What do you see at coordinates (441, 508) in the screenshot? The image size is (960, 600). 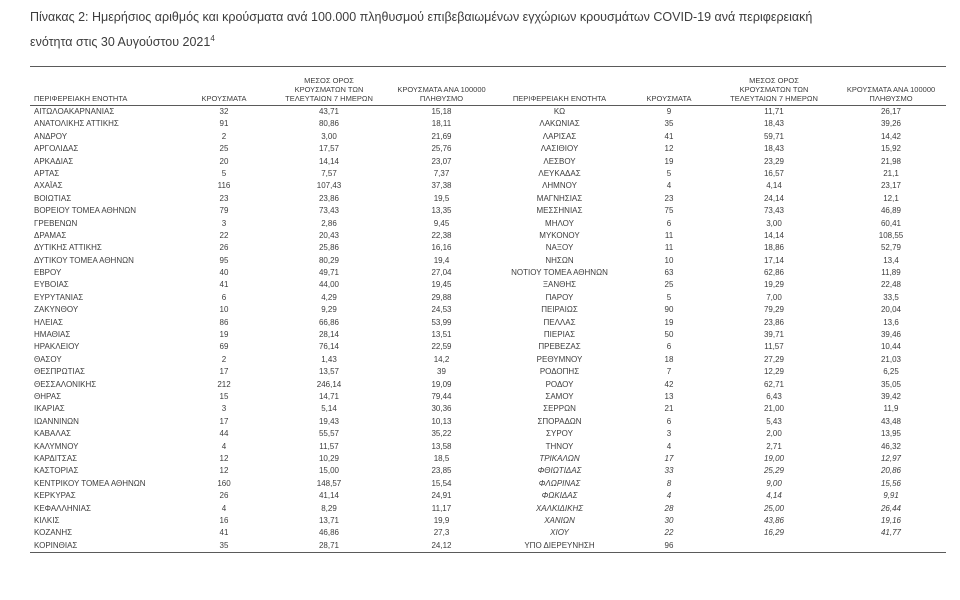 I see `per100k-cell: 11,17` at bounding box center [441, 508].